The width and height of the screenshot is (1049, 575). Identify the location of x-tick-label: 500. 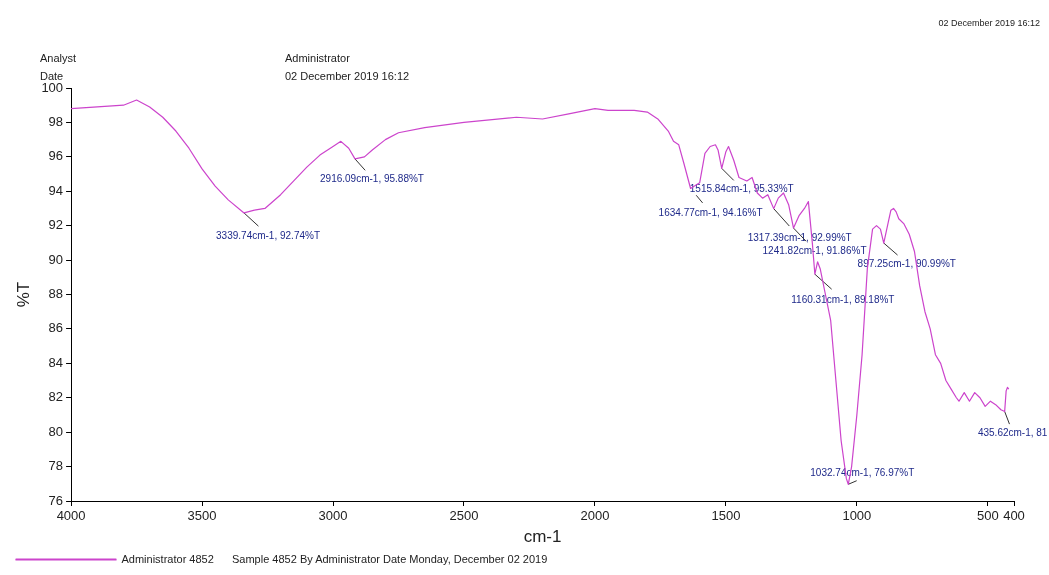
(987, 516).